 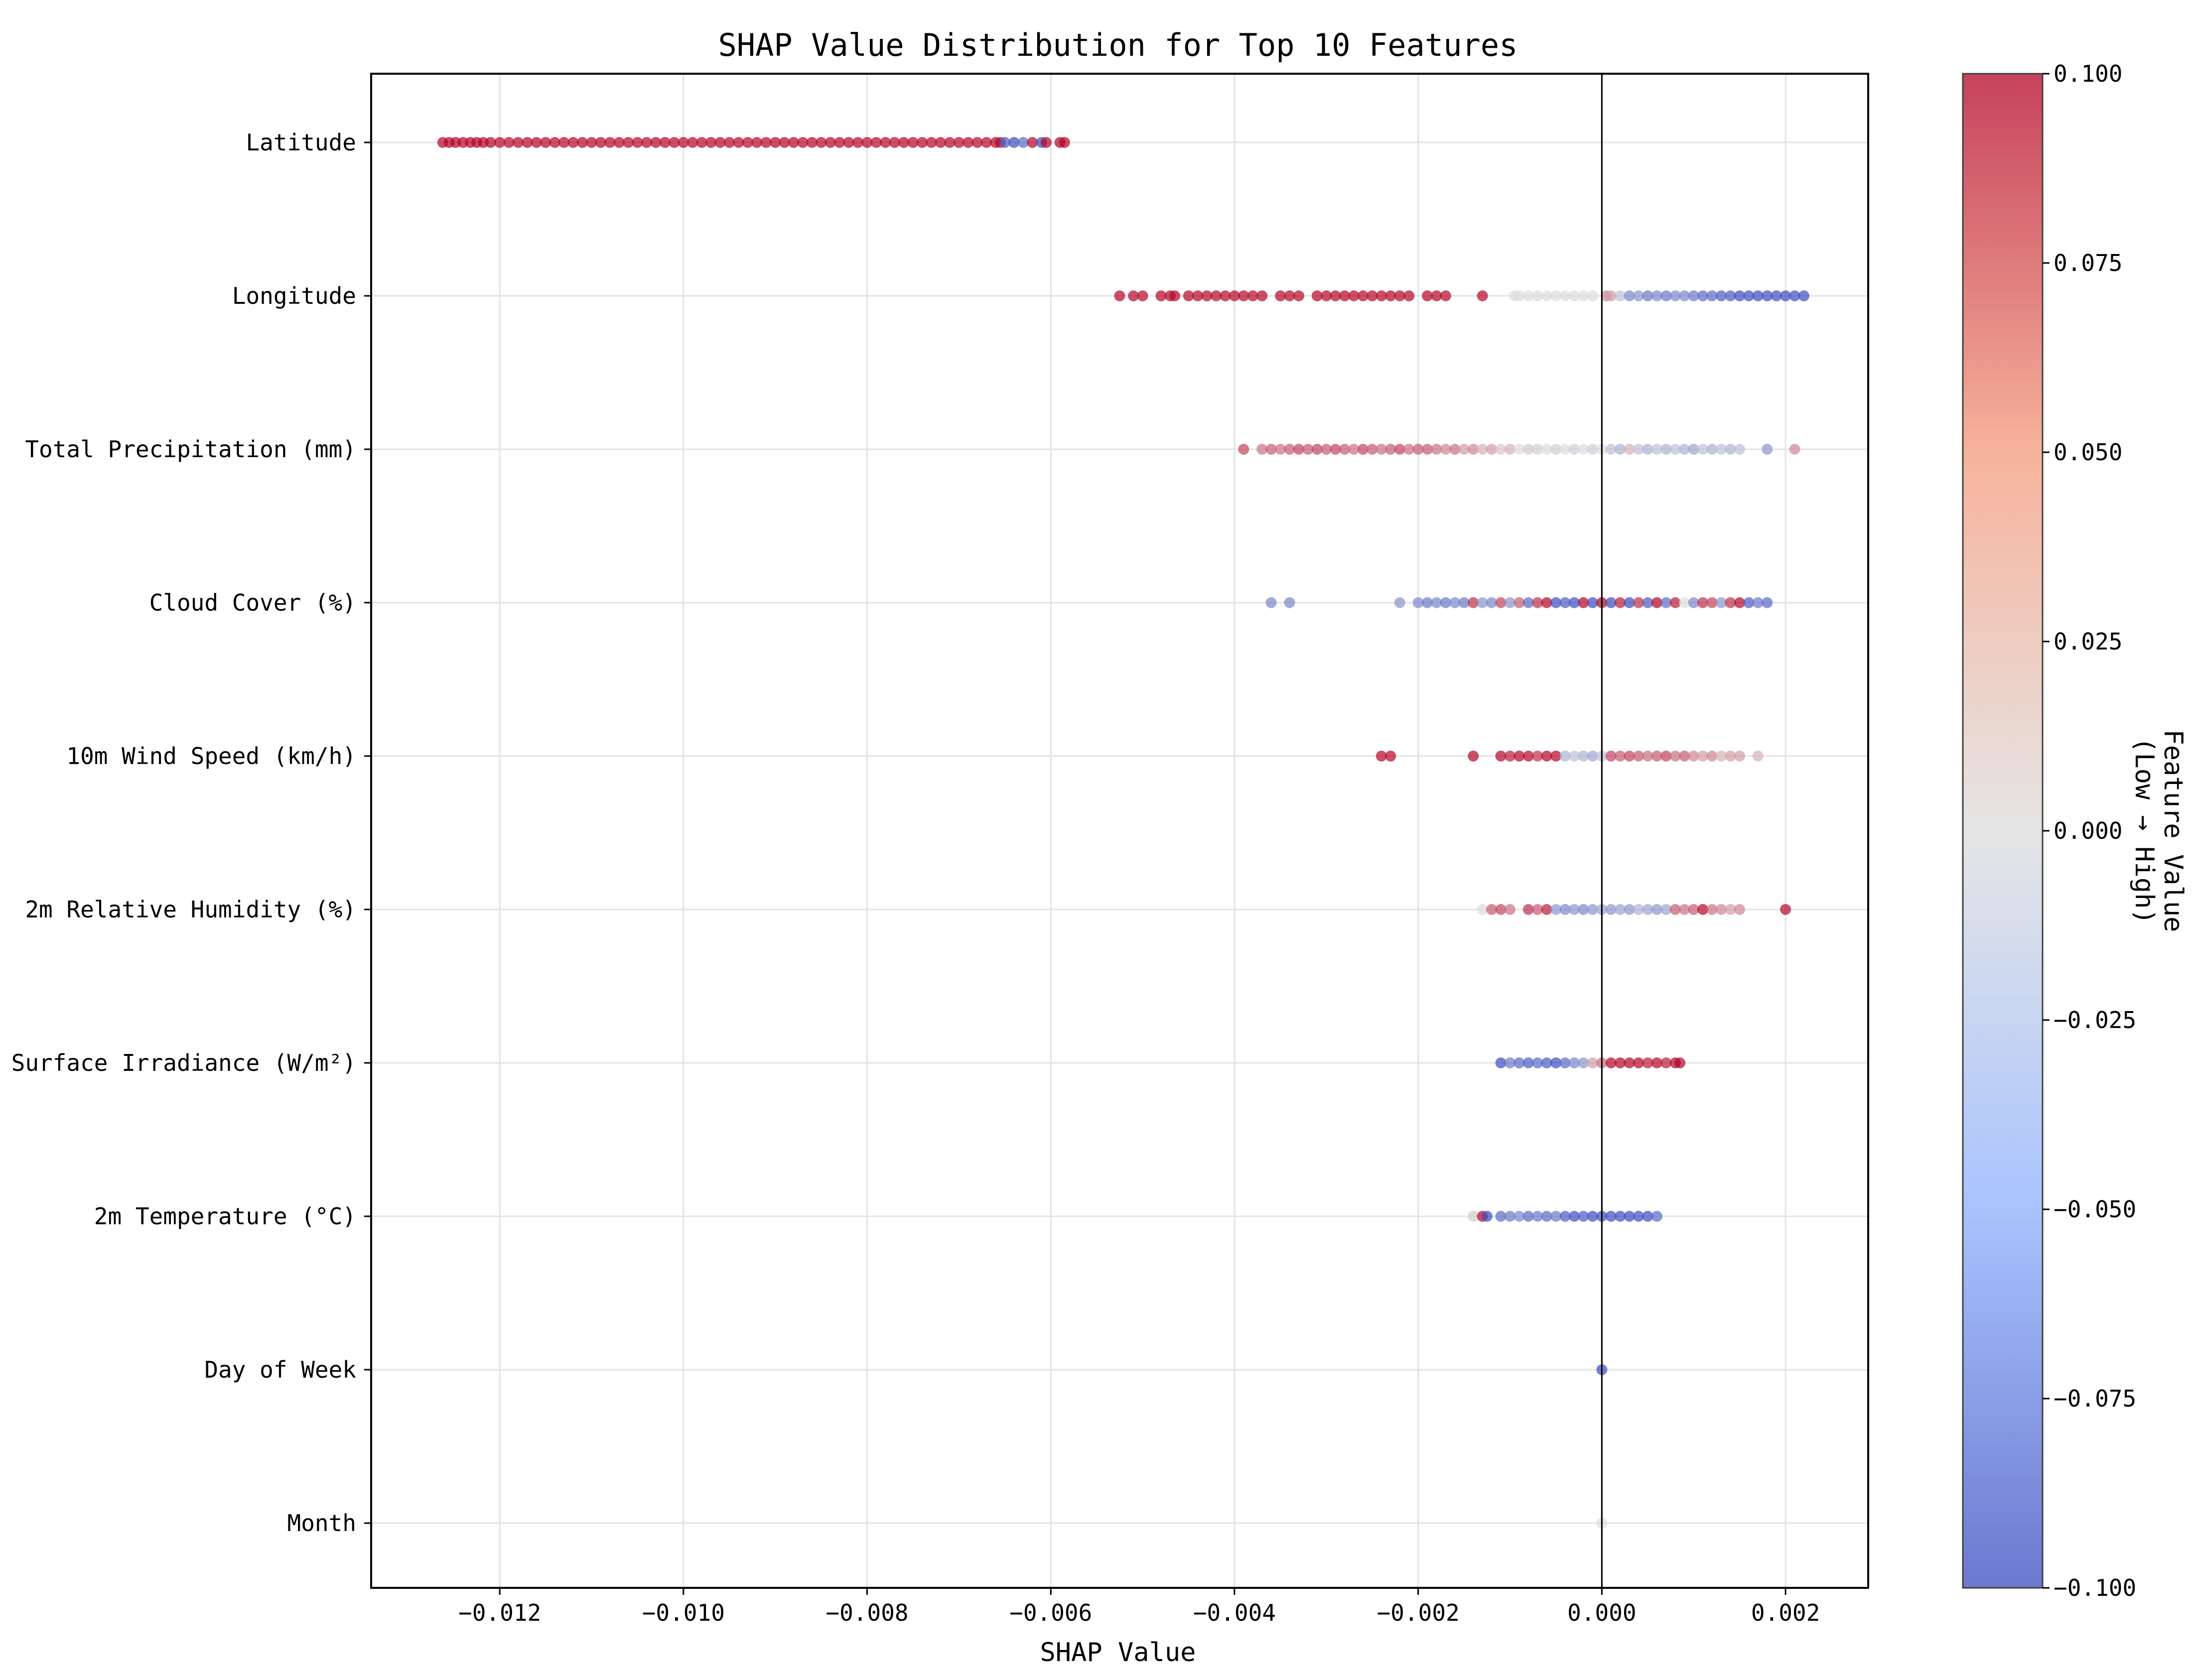 I want to click on x-tick-label: 0.000, so click(x=1601, y=1613).